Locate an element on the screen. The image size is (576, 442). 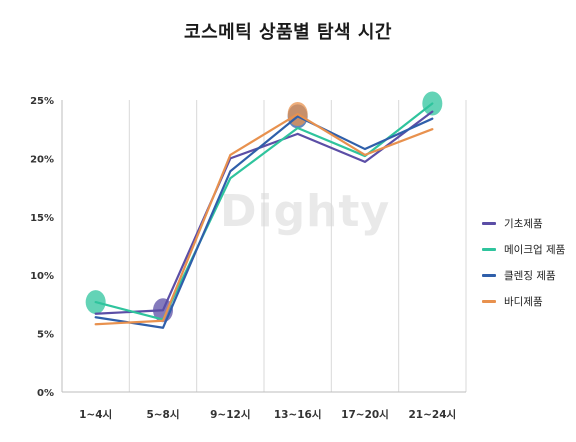
legend-label: 메이크업 제품 is located at coordinates (535, 249).